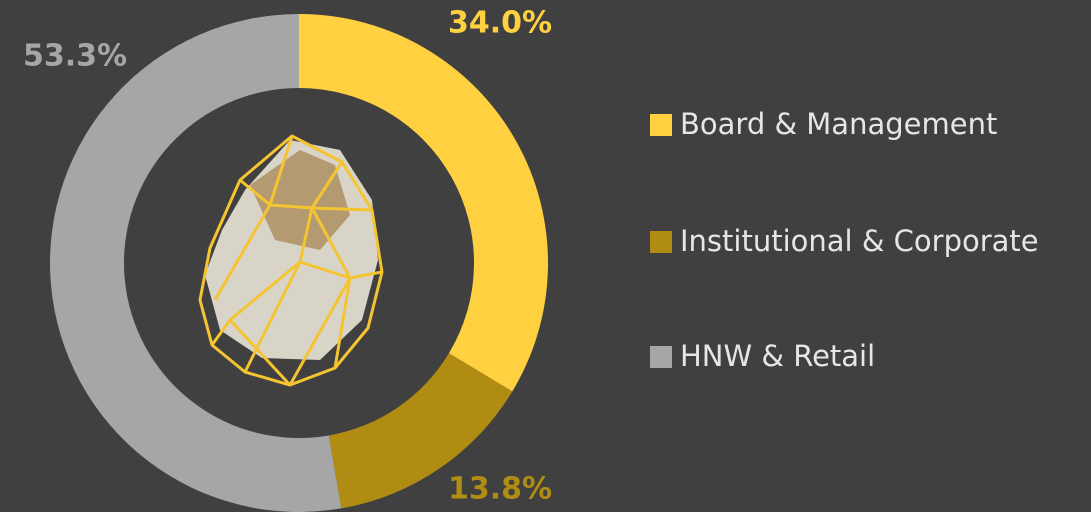 The width and height of the screenshot is (1091, 512). I want to click on wireframe, so click(291, 260).